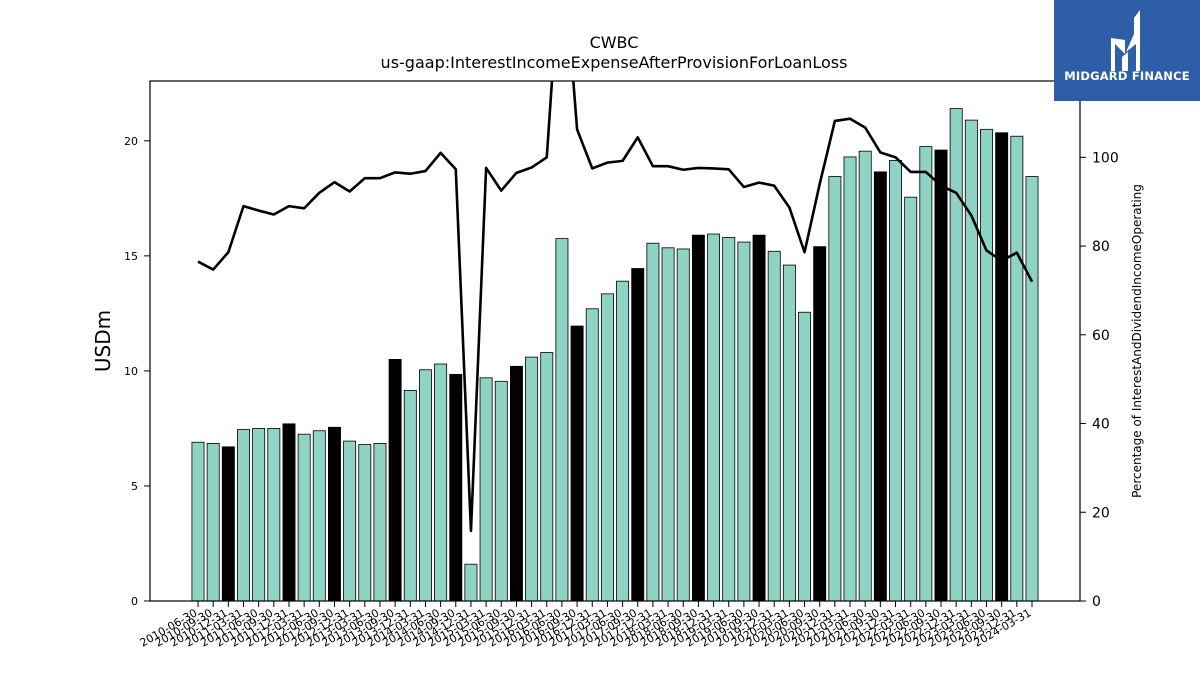 The width and height of the screenshot is (1200, 675). I want to click on y-tick-label: 0, so click(134, 601).